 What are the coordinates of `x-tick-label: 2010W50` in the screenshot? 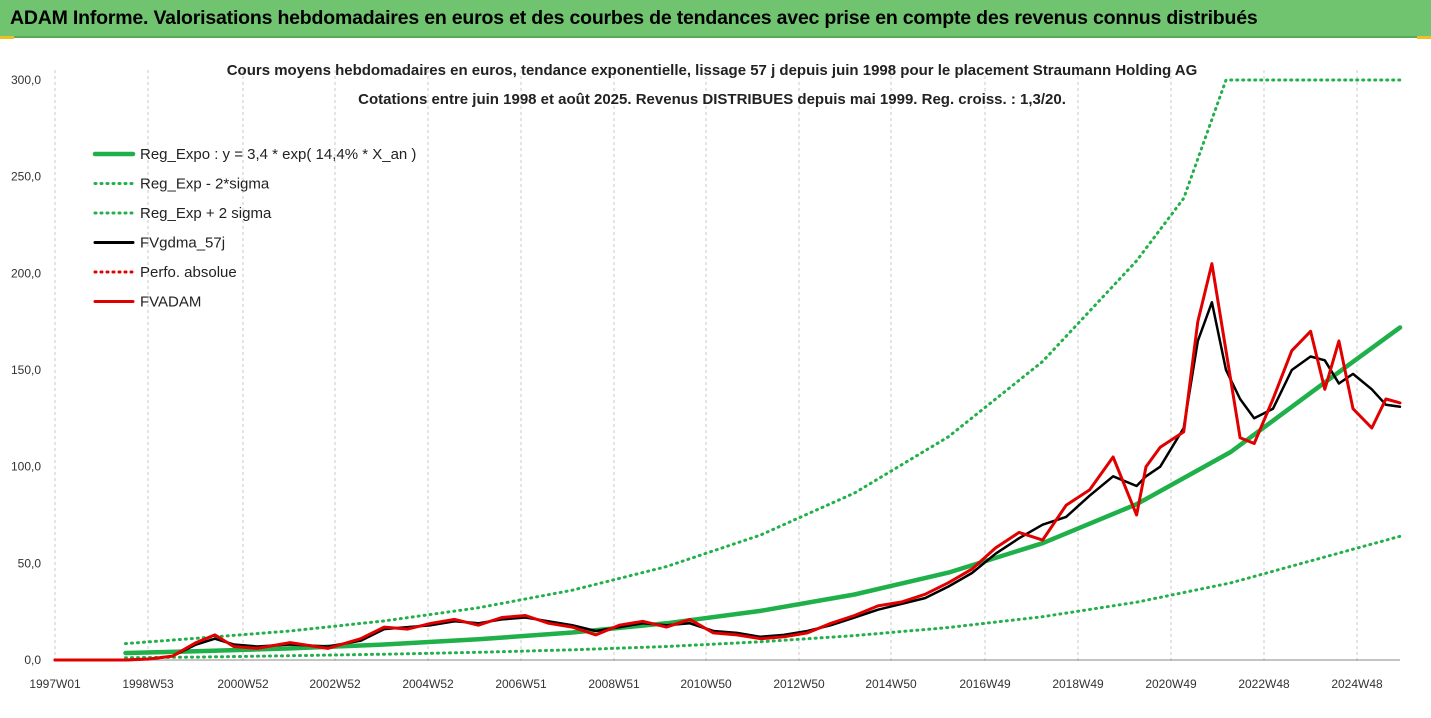 It's located at (706, 684).